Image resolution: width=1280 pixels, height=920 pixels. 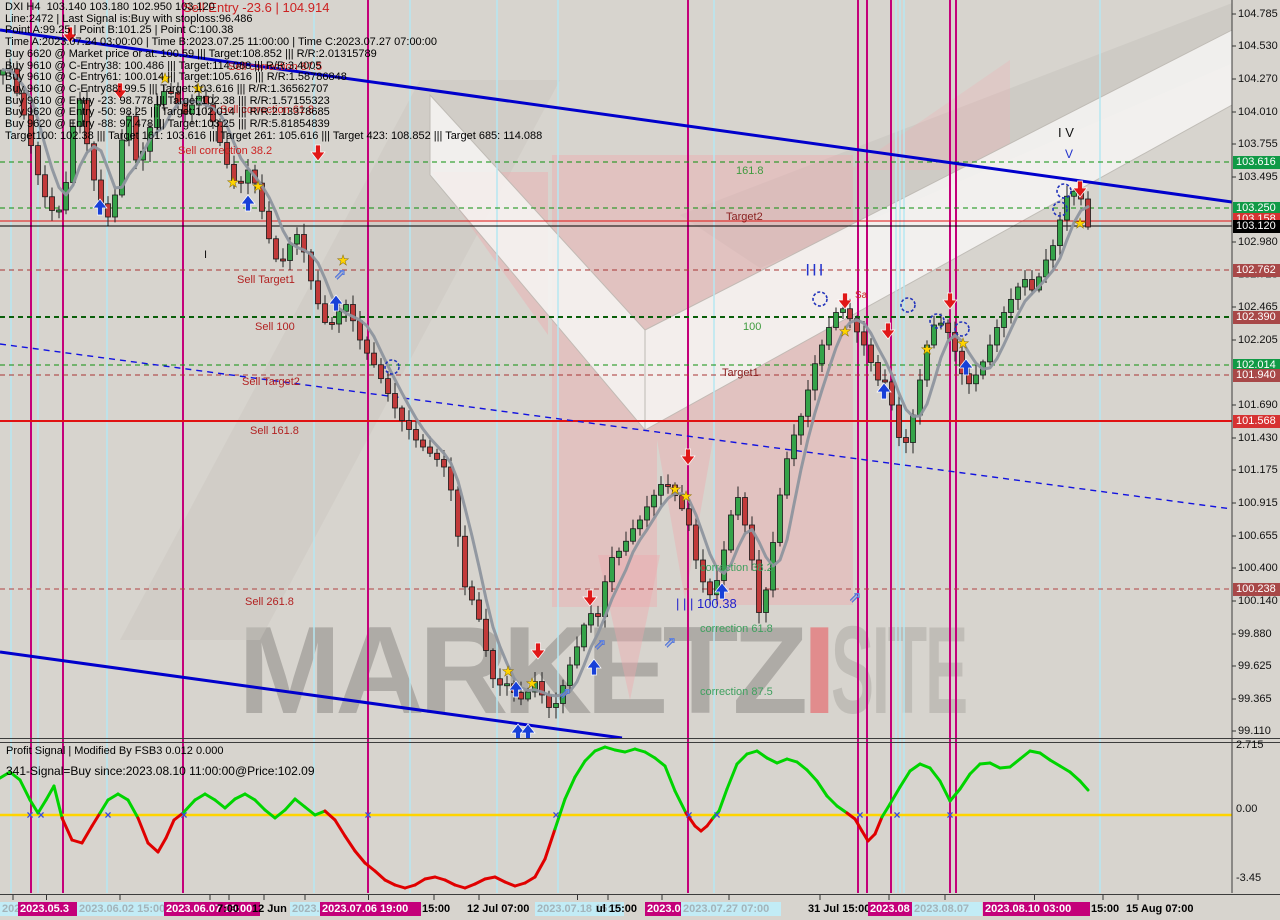 What do you see at coordinates (1258, 470) in the screenshot?
I see `price-axis-label: 101.175` at bounding box center [1258, 470].